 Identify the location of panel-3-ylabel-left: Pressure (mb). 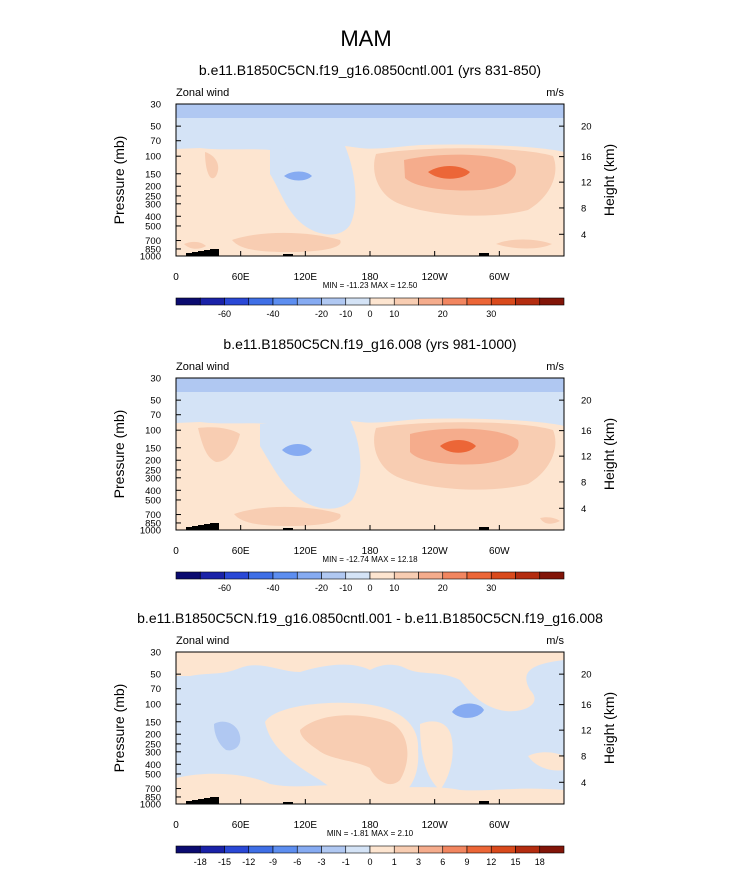
(119, 728).